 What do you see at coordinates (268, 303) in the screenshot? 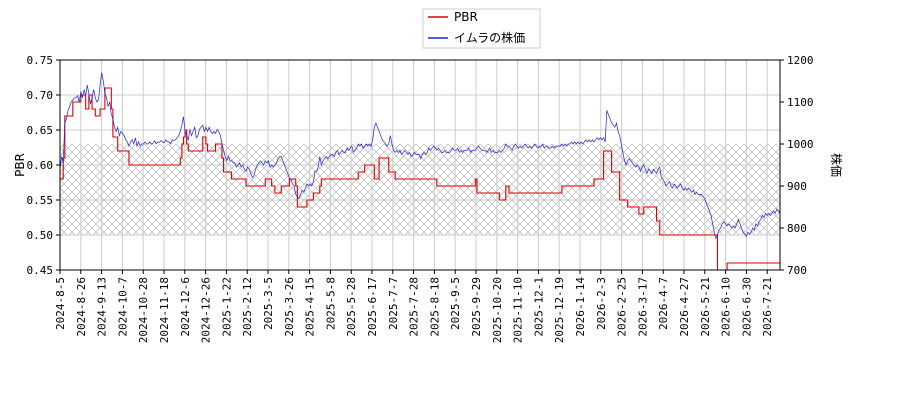
I see `x-tick-label: 2025-3-5` at bounding box center [268, 303].